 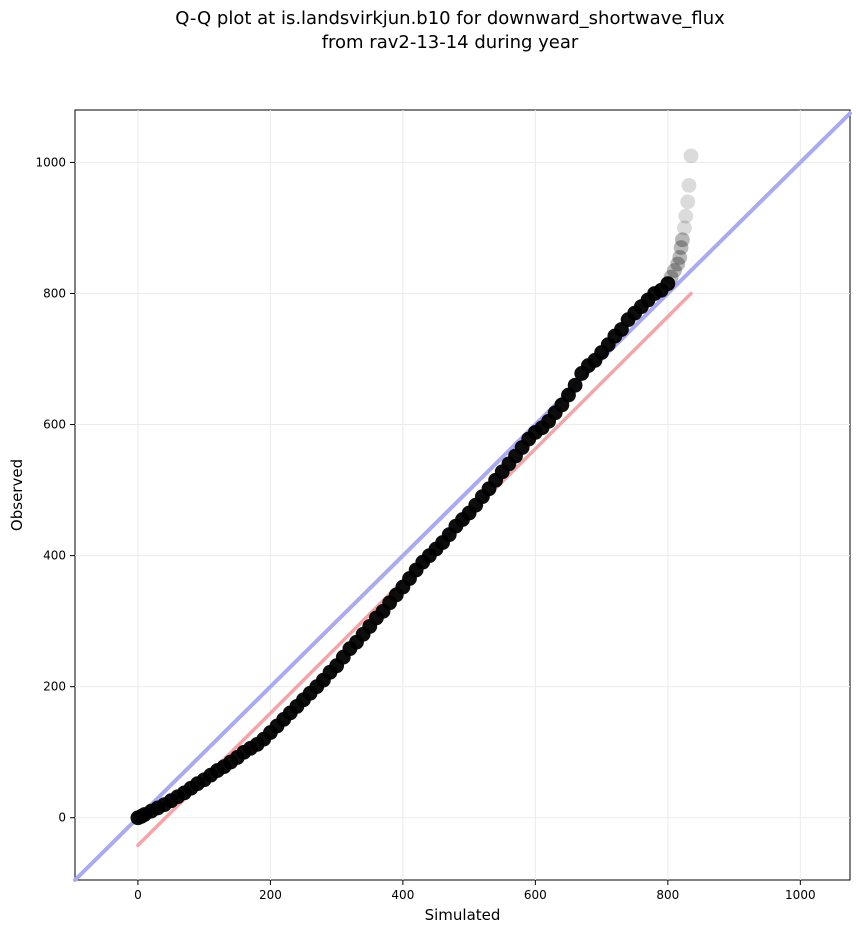 What do you see at coordinates (138, 895) in the screenshot?
I see `x-tick-label: 0` at bounding box center [138, 895].